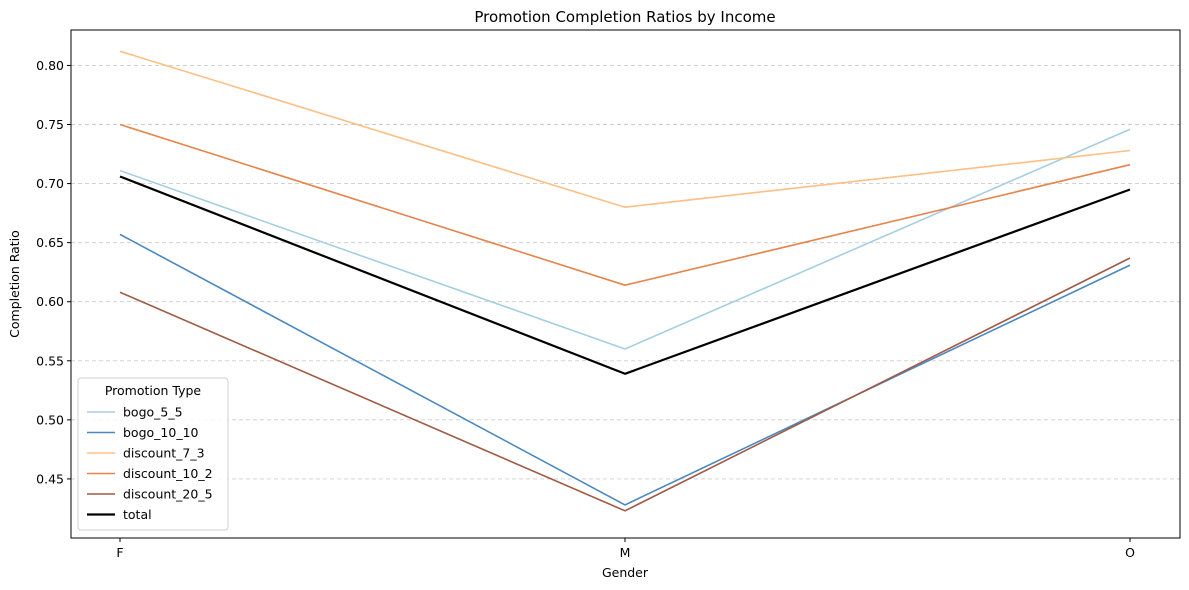  Describe the element at coordinates (53, 272) in the screenshot. I see `y-axis: 0.45 0.50 0.55 0.60 0.65 0.70 0.75 0.80` at that location.